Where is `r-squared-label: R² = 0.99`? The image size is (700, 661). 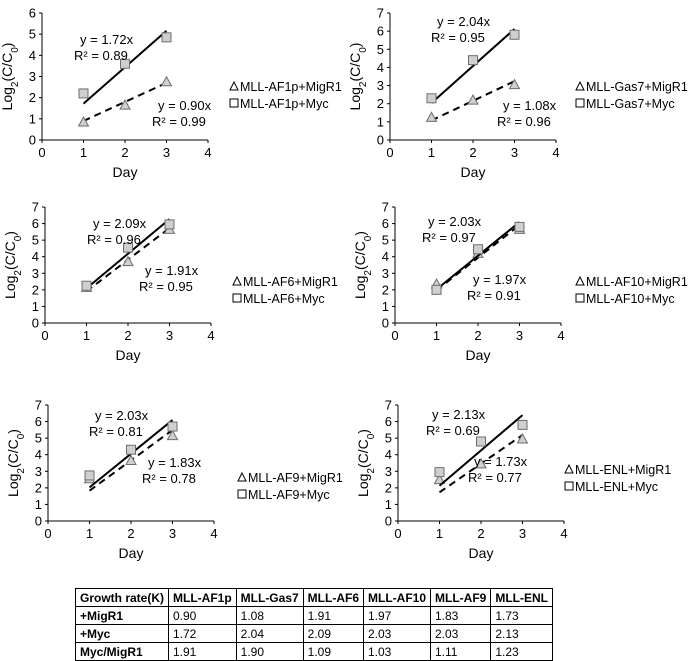 r-squared-label: R² = 0.99 is located at coordinates (179, 121).